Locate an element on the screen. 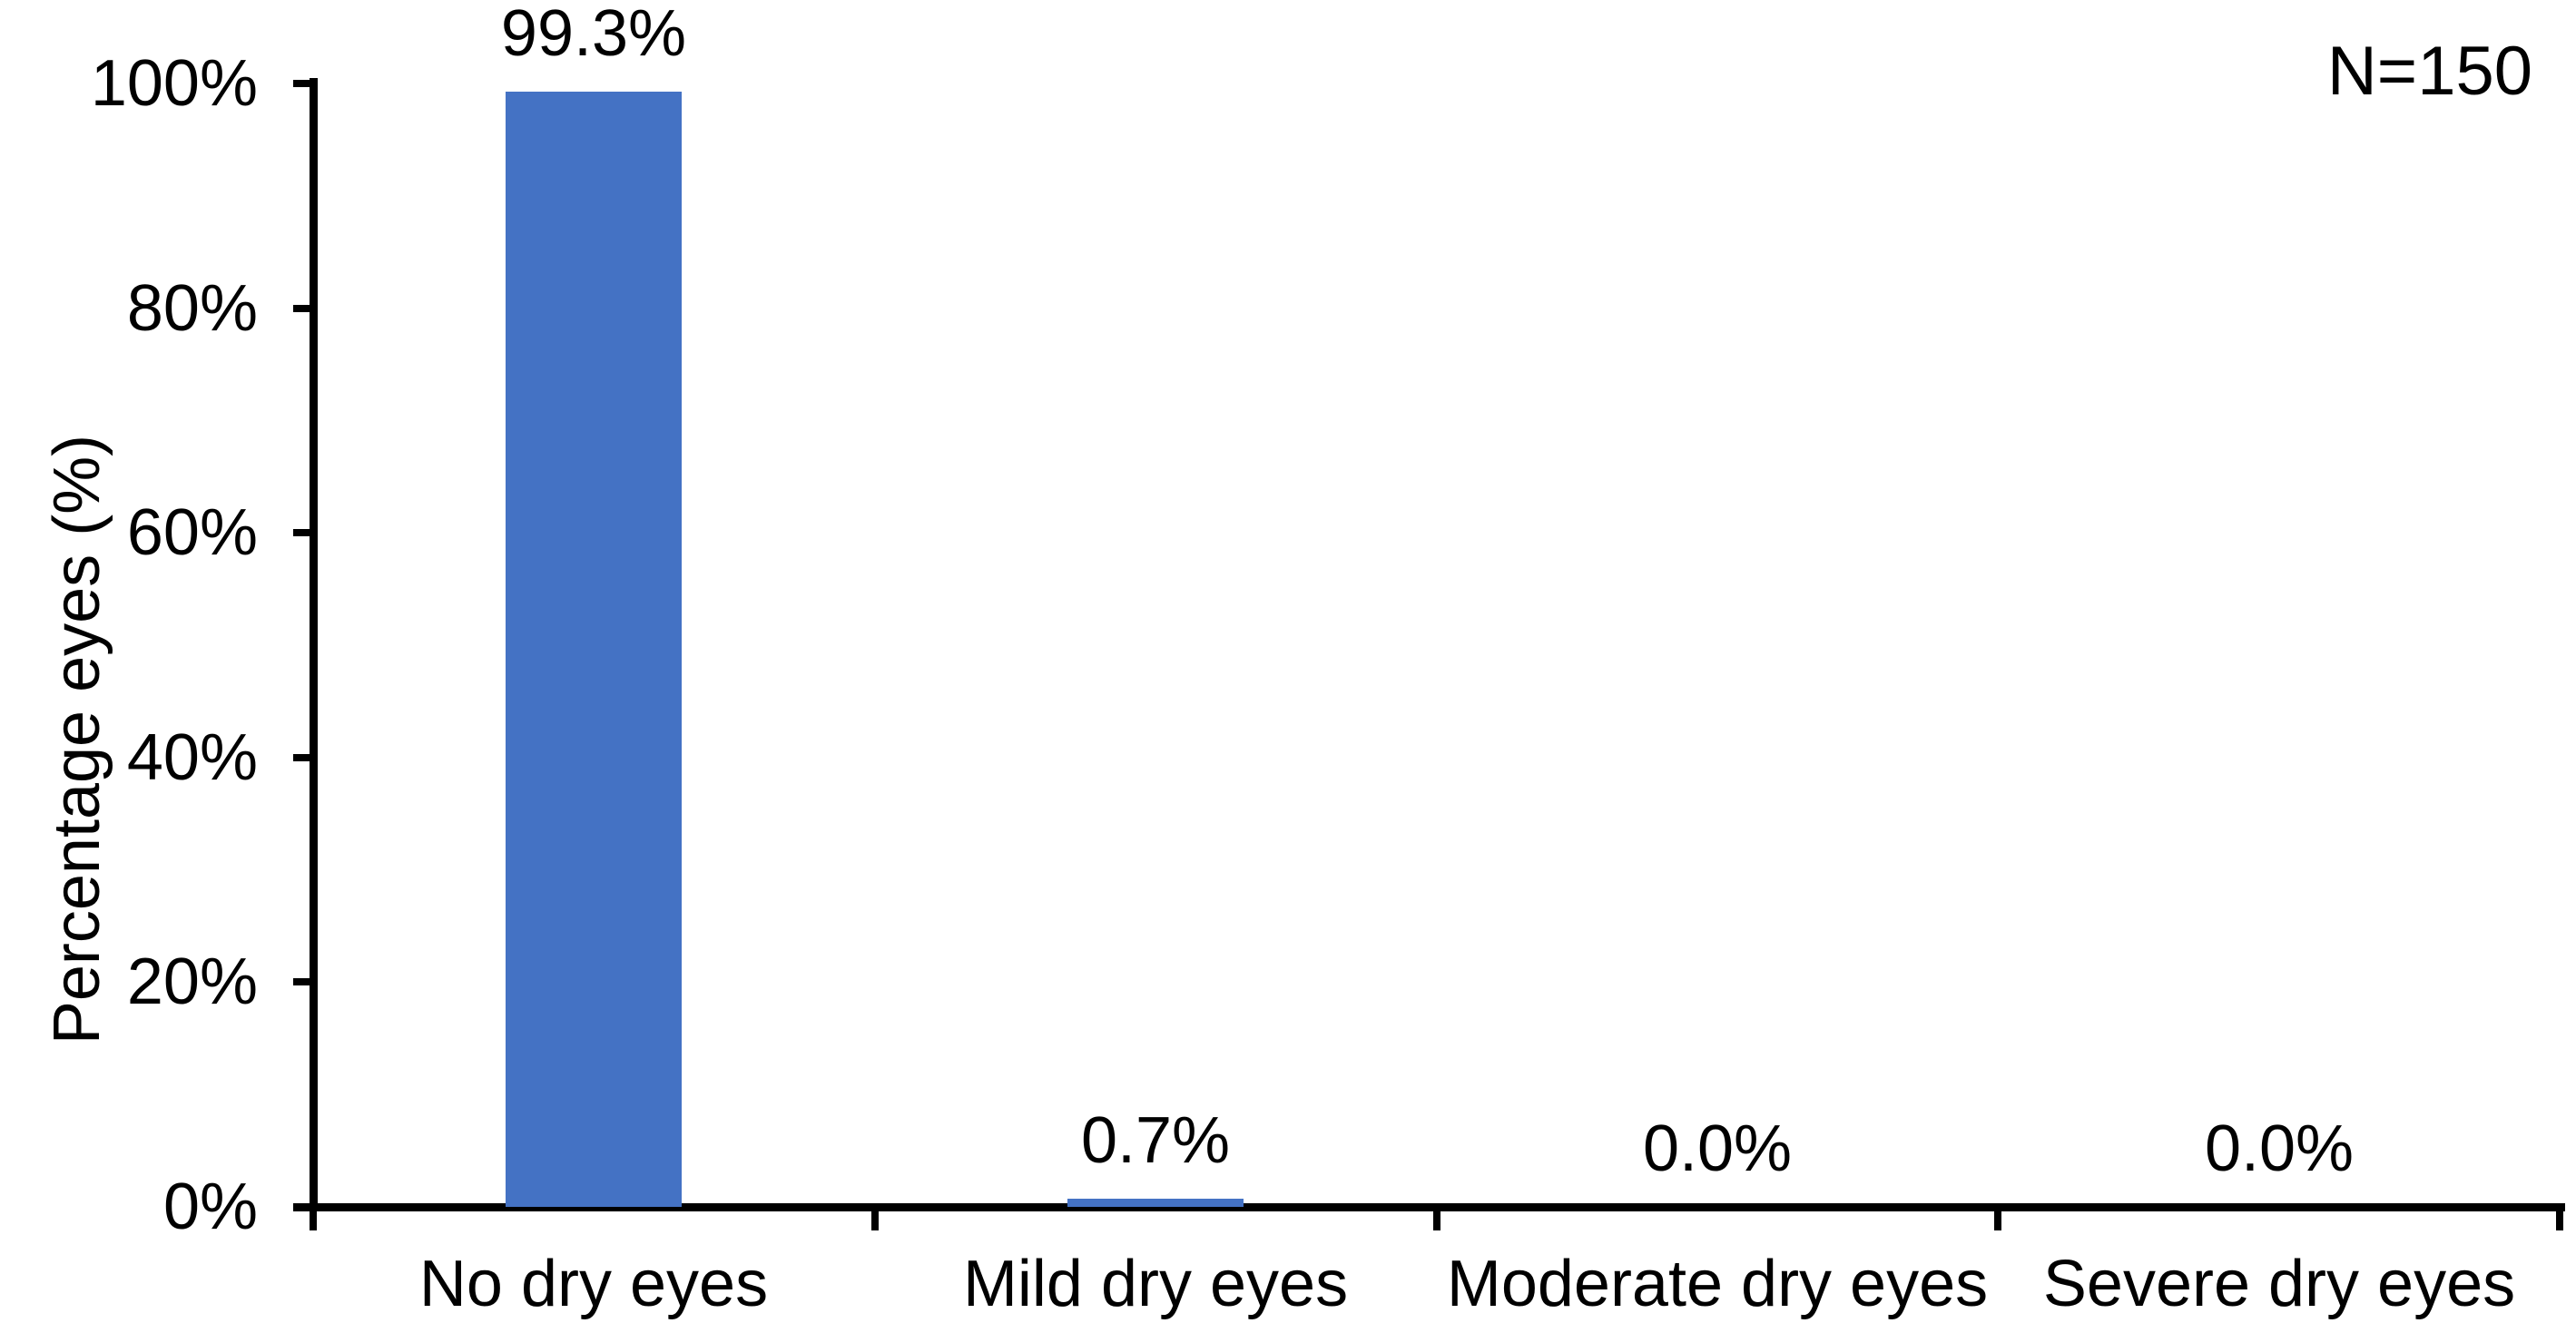  category-label: Moderate dry eyes is located at coordinates (1717, 1284).